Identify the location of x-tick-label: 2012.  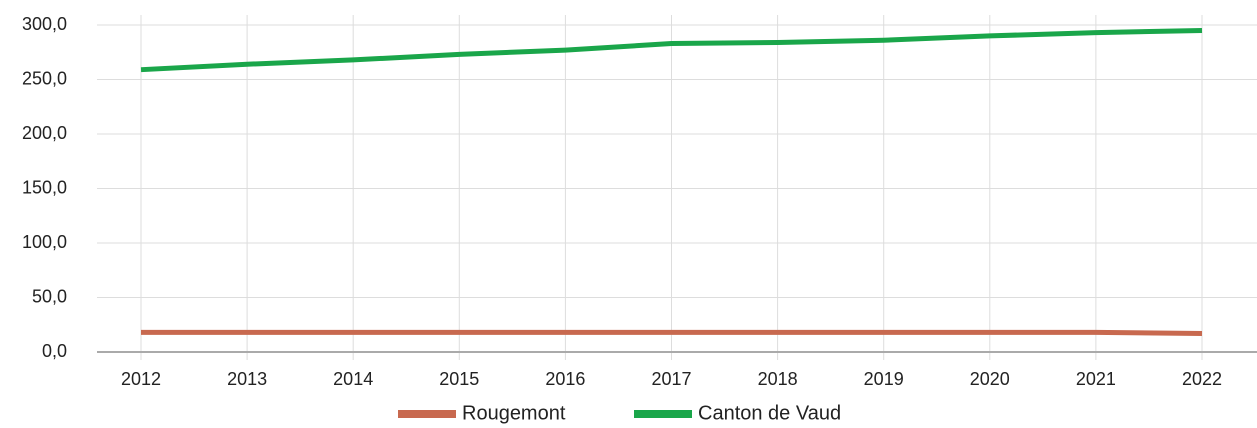
(141, 379).